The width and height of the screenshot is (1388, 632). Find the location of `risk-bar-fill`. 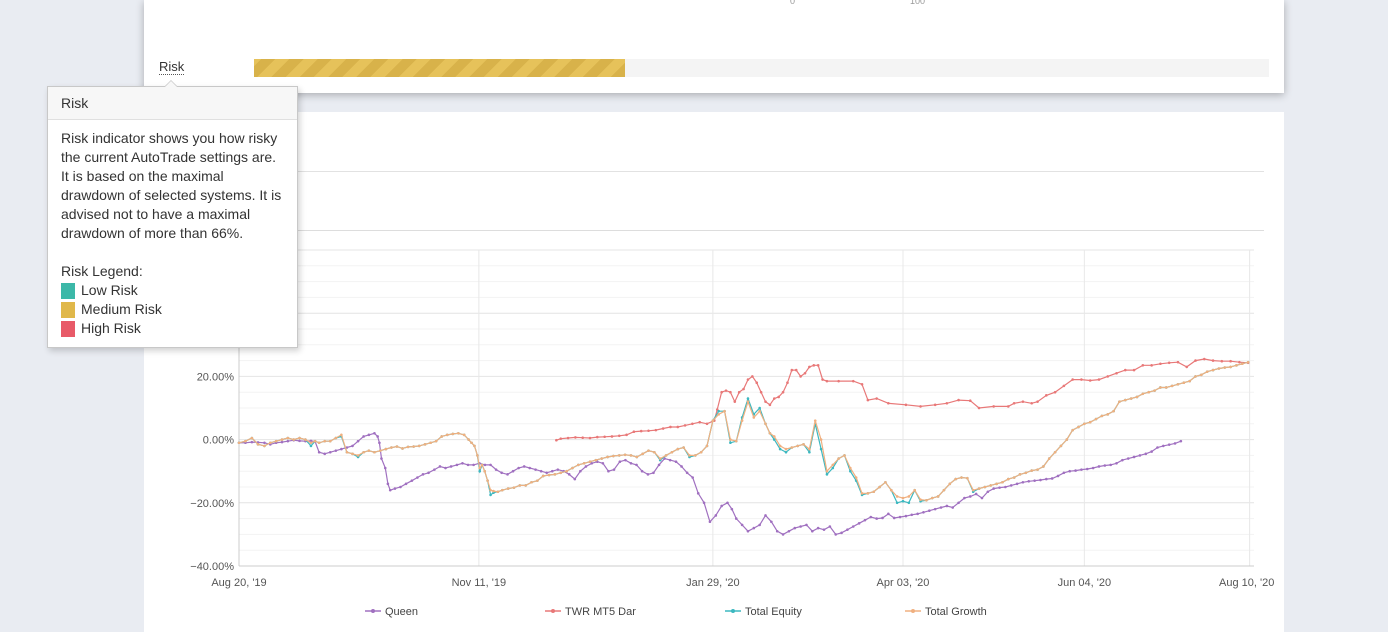

risk-bar-fill is located at coordinates (440, 68).